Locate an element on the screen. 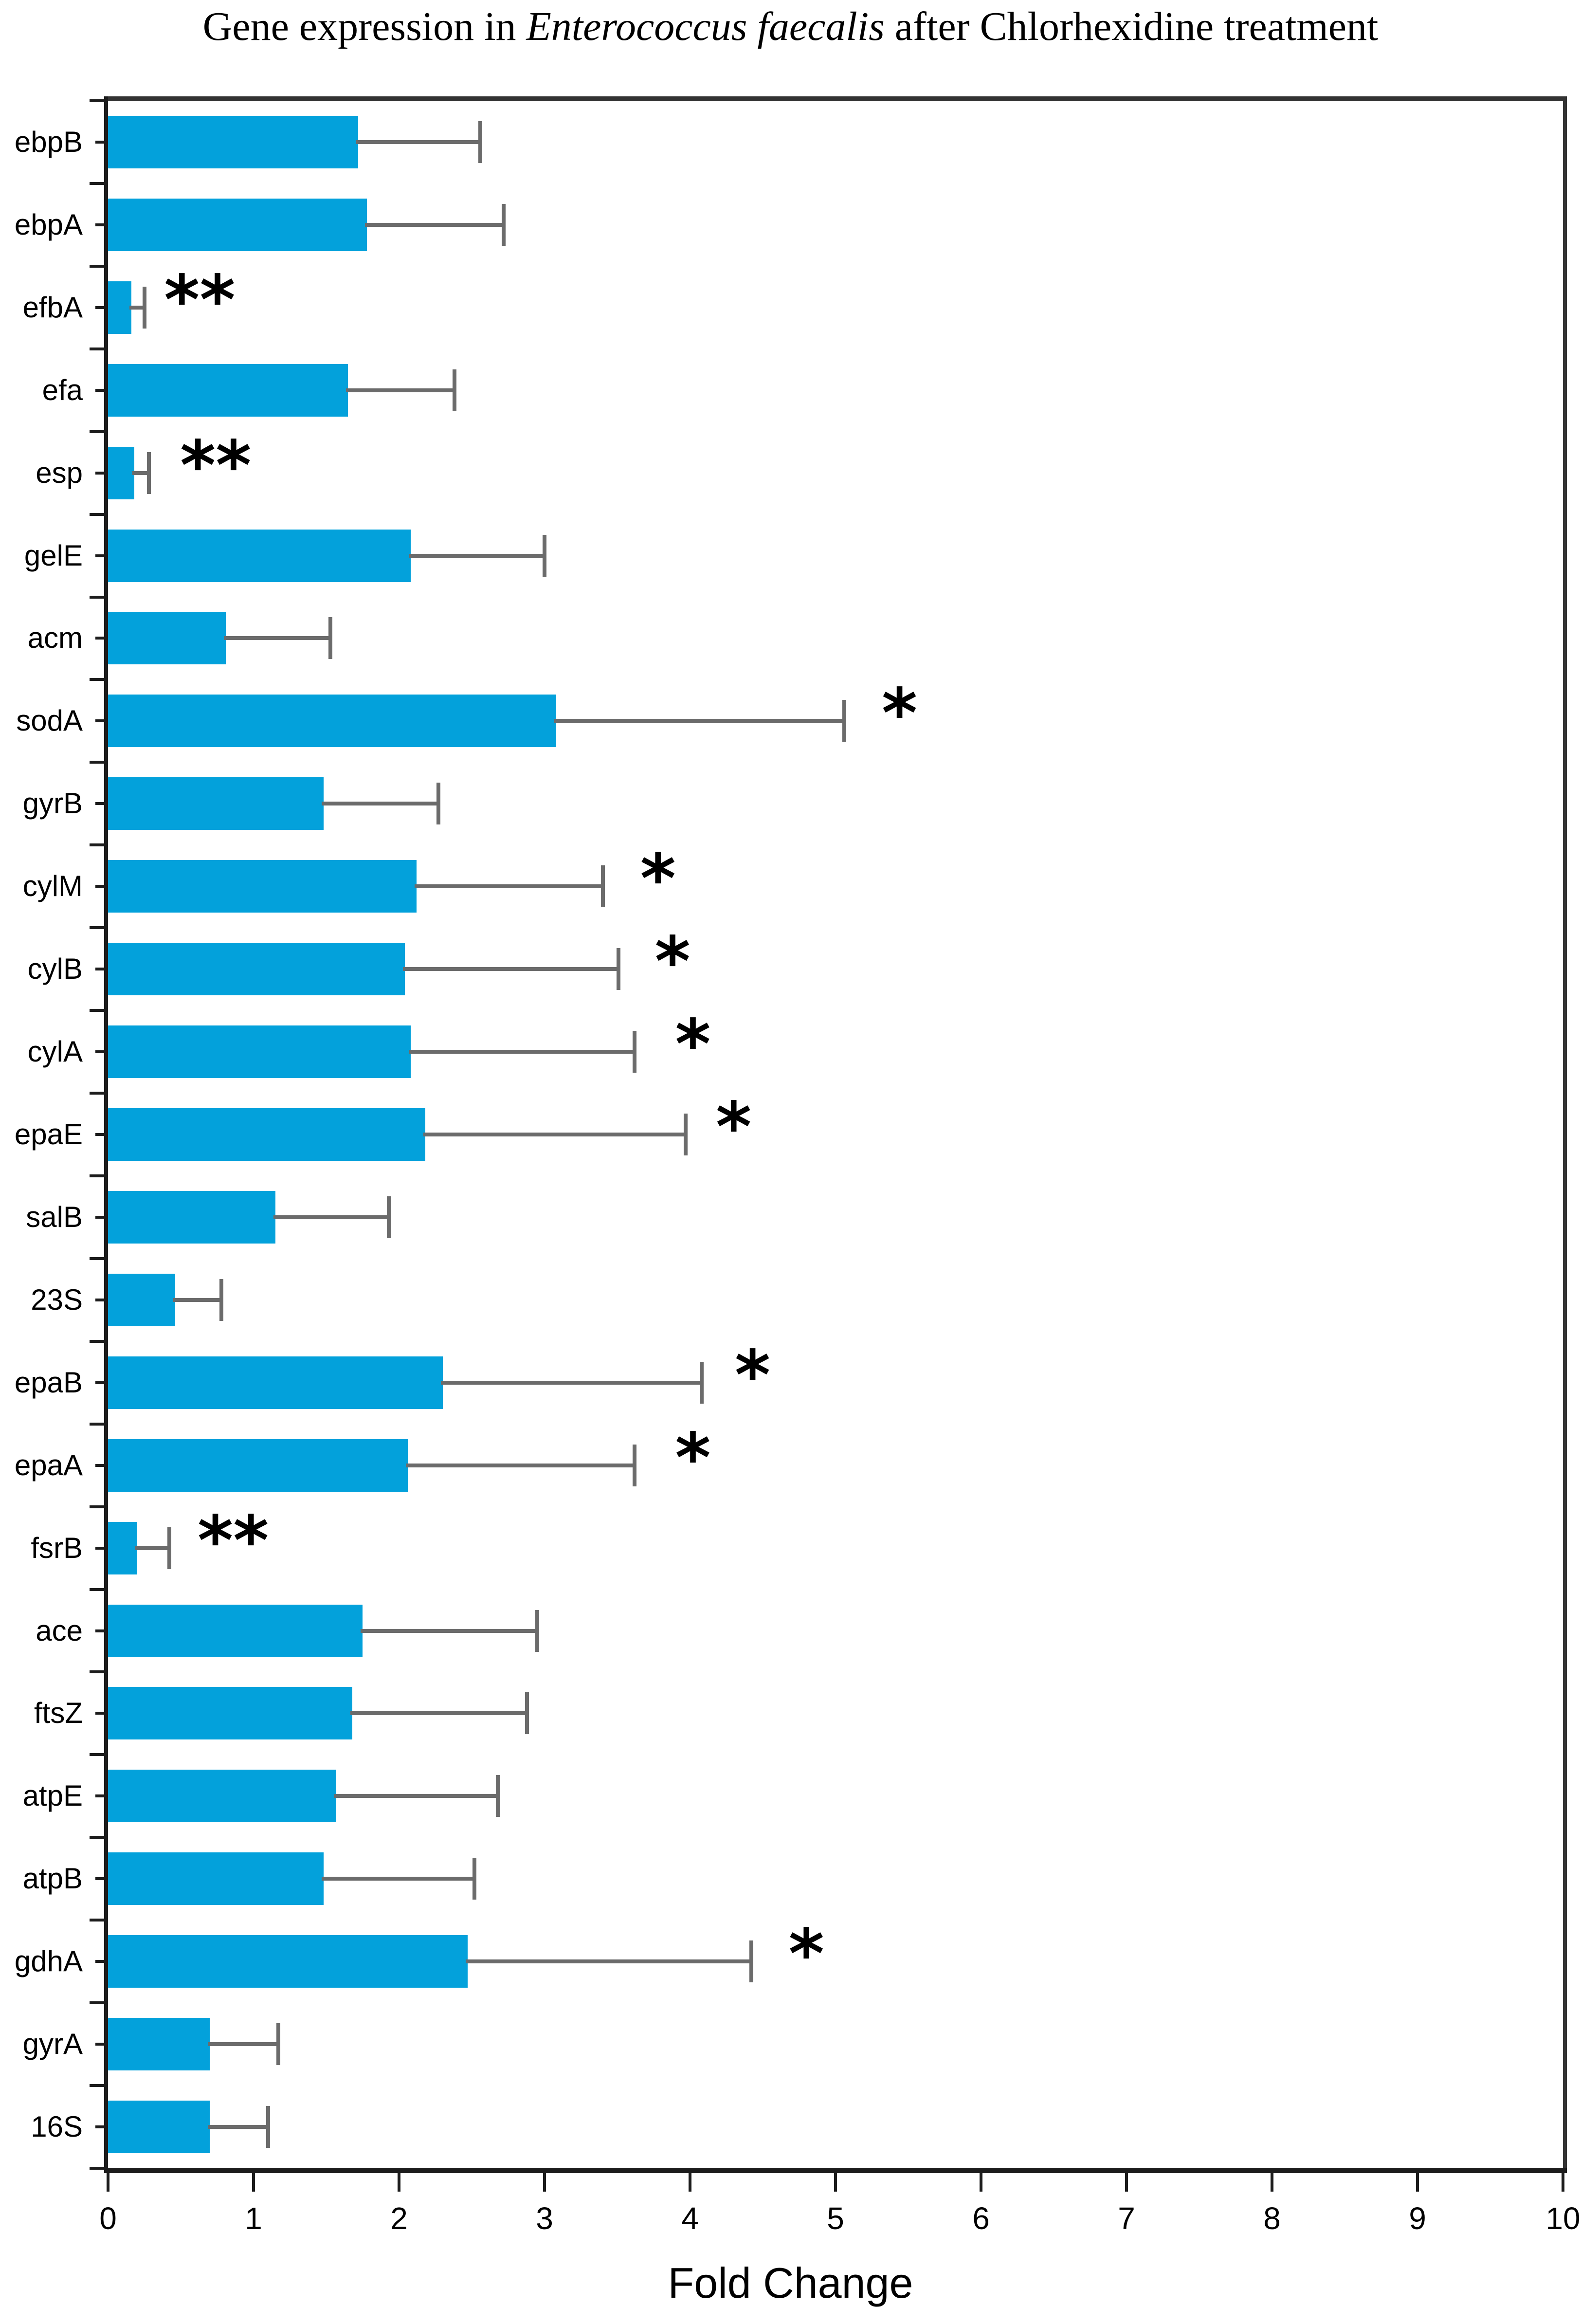  category-label: gyrA is located at coordinates (52, 2044).